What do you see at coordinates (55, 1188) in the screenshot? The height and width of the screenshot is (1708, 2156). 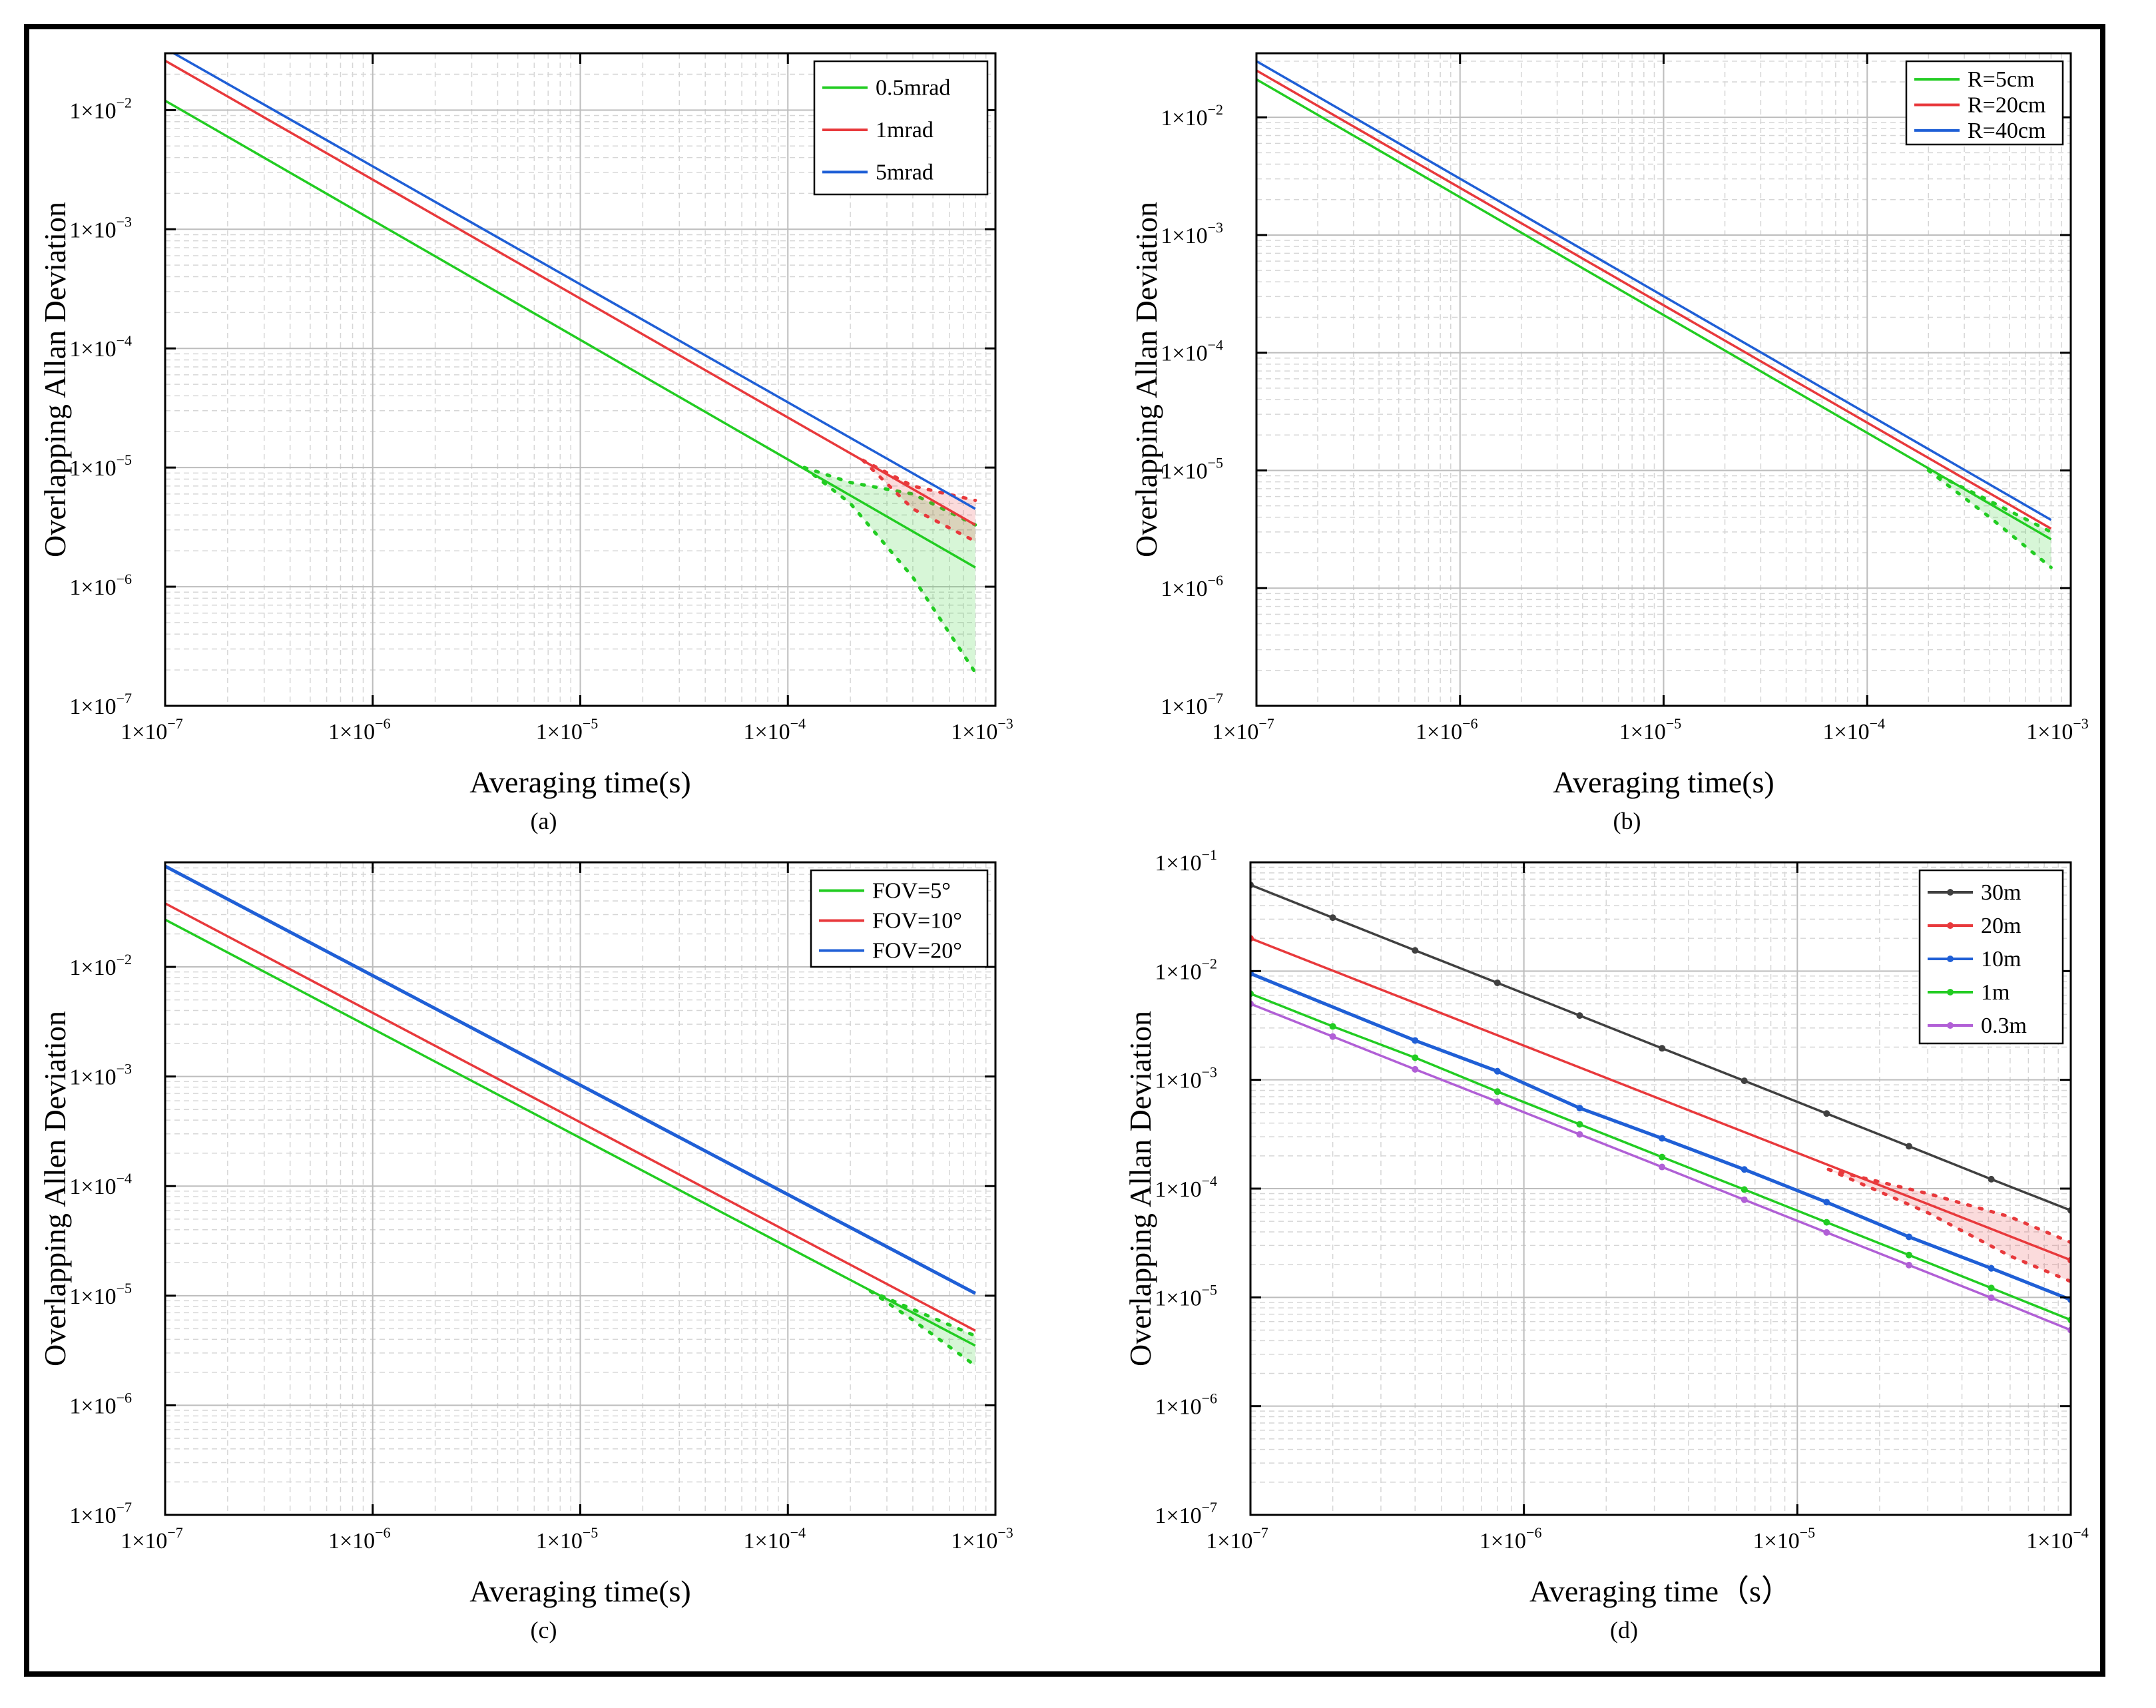 I see `y-axis-title: Overlapping Allen Deviation` at bounding box center [55, 1188].